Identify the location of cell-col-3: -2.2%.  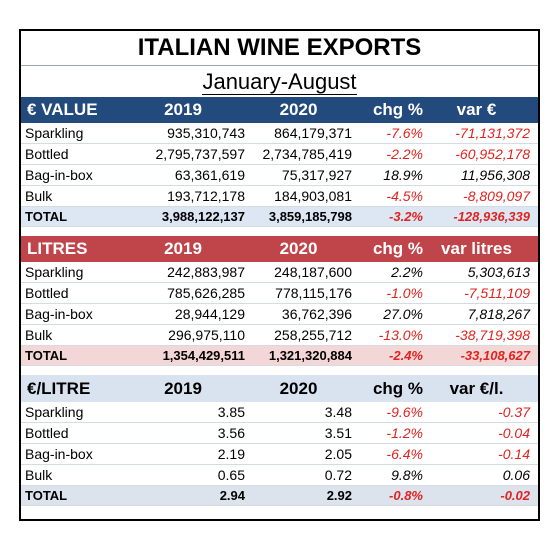
(404, 154).